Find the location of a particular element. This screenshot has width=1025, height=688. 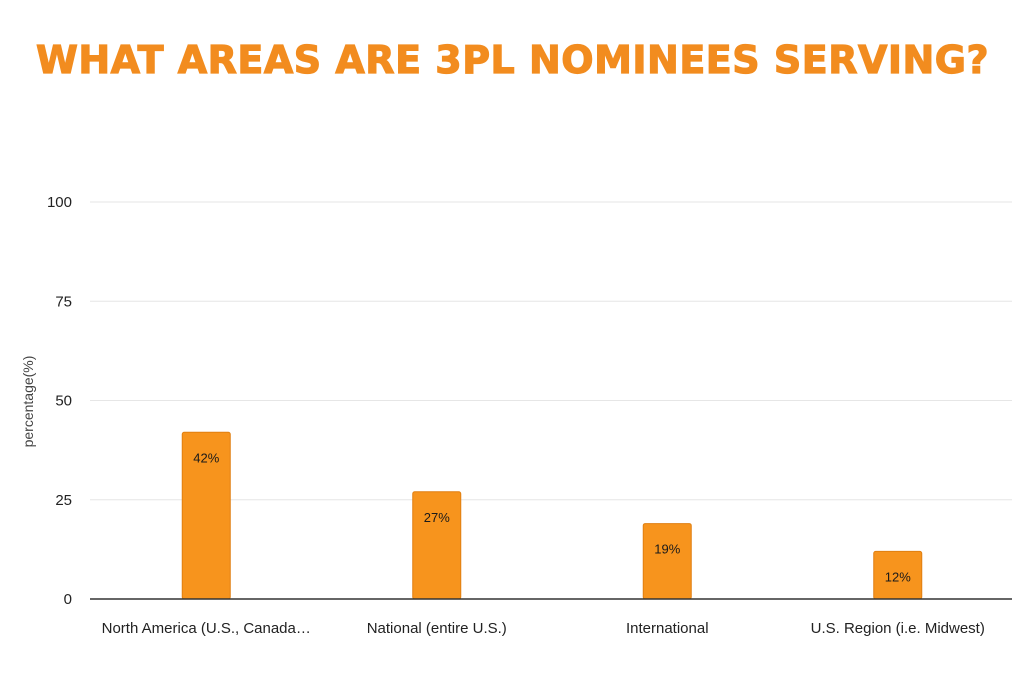

x-category-label: International is located at coordinates (667, 628).